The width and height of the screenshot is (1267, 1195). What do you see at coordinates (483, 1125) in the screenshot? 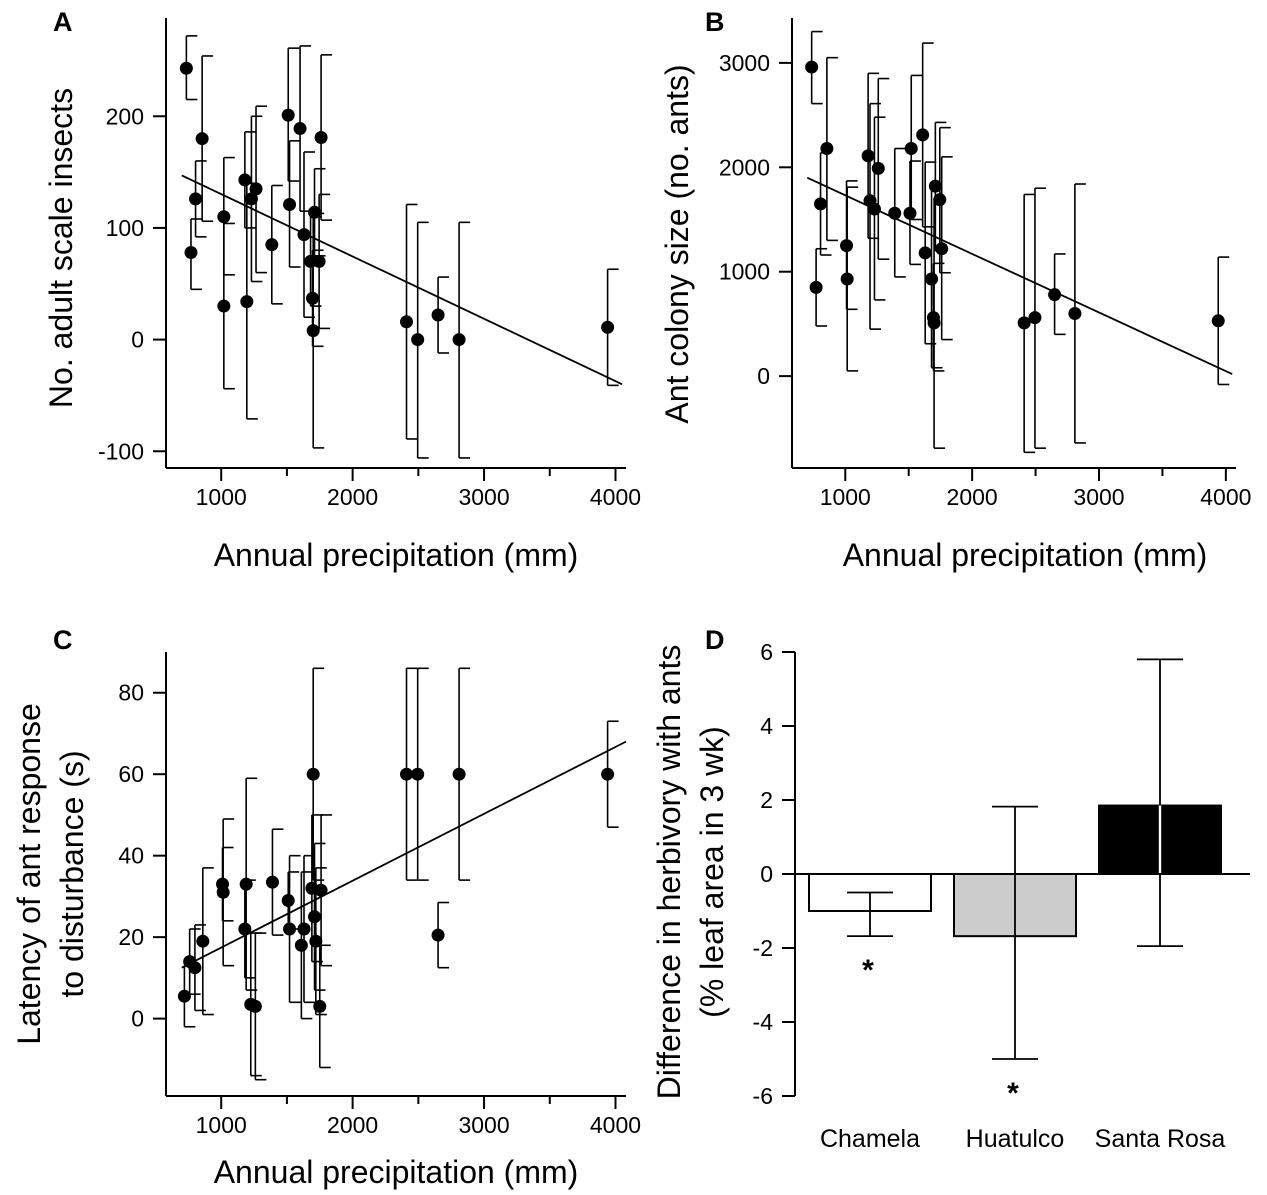
I see `panel-c-x-tick-label: 3000` at bounding box center [483, 1125].